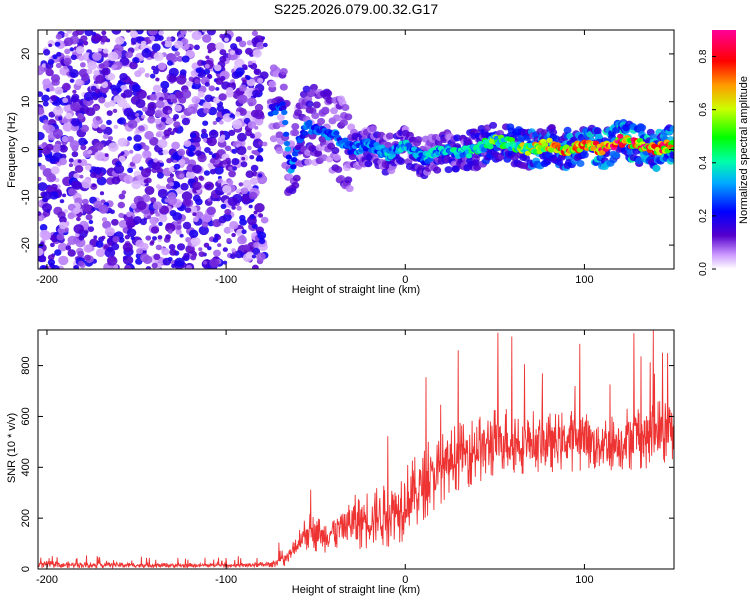 The image size is (750, 600). I want to click on y-tick-label: 400, so click(26, 467).